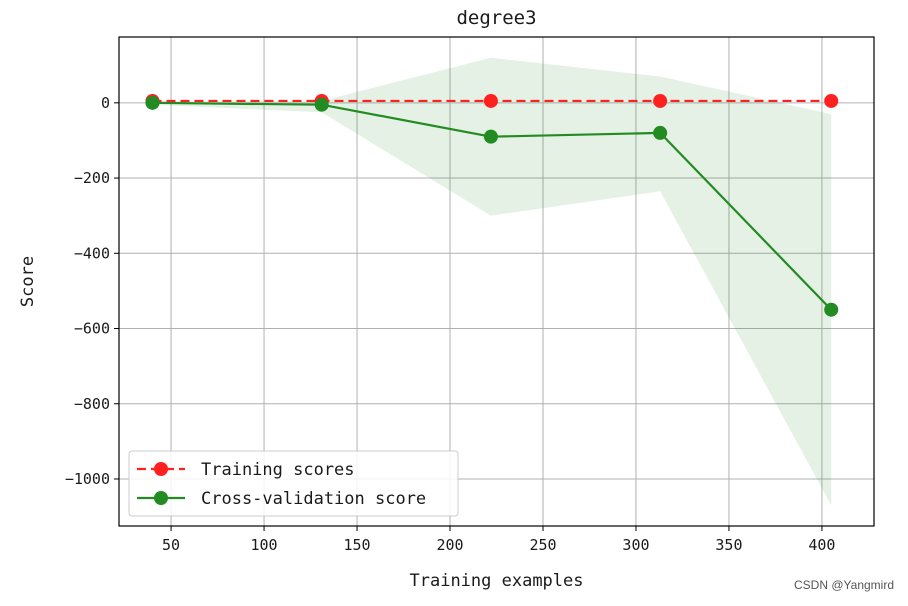 The width and height of the screenshot is (908, 606). What do you see at coordinates (356, 545) in the screenshot?
I see `x-tick-label: 150` at bounding box center [356, 545].